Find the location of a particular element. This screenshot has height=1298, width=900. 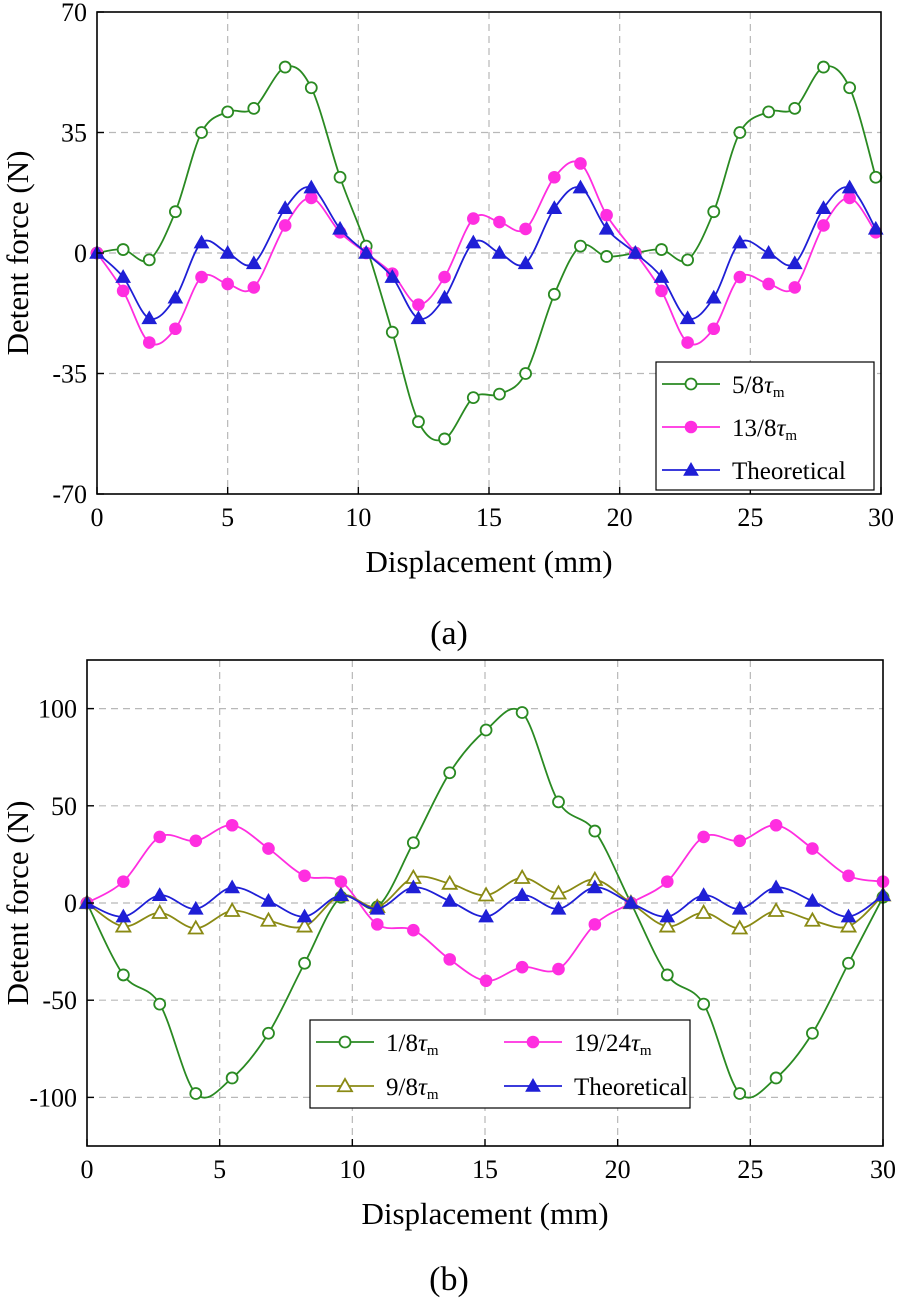

x-tick-label: 15 is located at coordinates (489, 517).